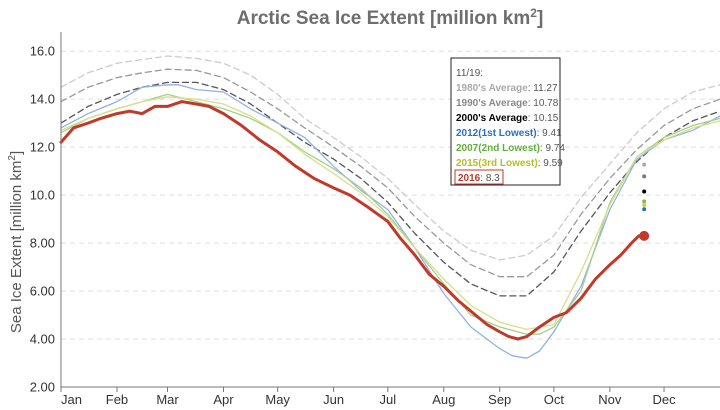  I want to click on tooltip-row: 1980's Average: 11.27, so click(507, 88).